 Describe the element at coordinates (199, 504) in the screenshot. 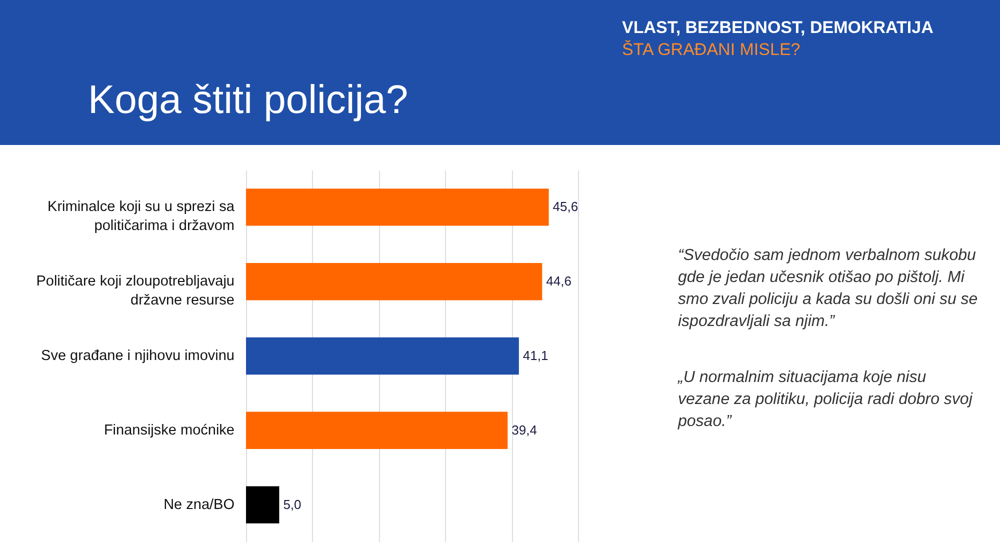

I see `y-tick-label: Ne zna/BO` at that location.